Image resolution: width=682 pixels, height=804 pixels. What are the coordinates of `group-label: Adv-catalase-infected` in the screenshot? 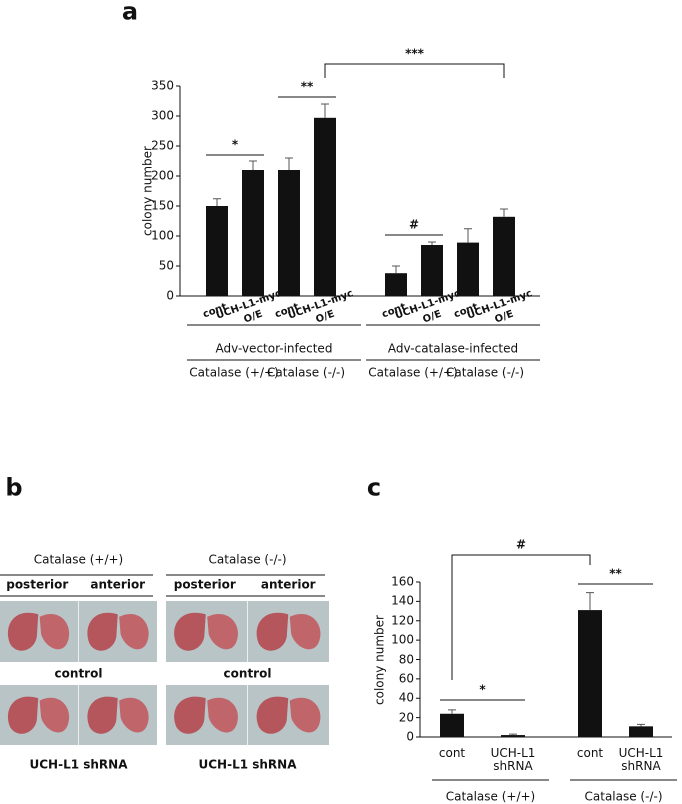 It's located at (453, 348).